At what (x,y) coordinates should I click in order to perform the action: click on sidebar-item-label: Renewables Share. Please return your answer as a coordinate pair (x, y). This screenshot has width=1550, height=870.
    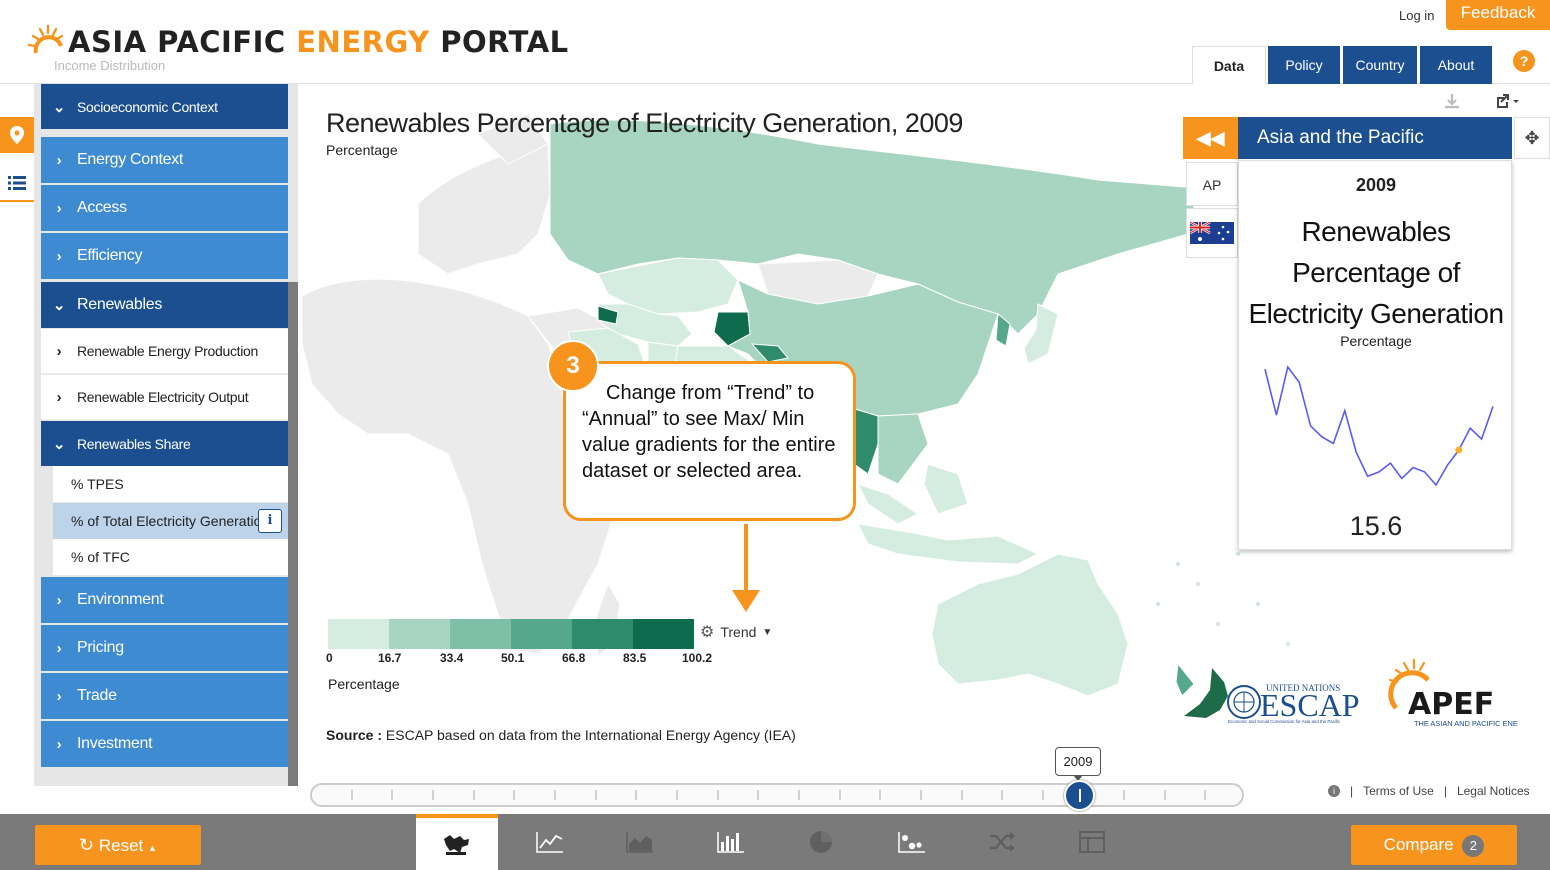
    Looking at the image, I should click on (134, 443).